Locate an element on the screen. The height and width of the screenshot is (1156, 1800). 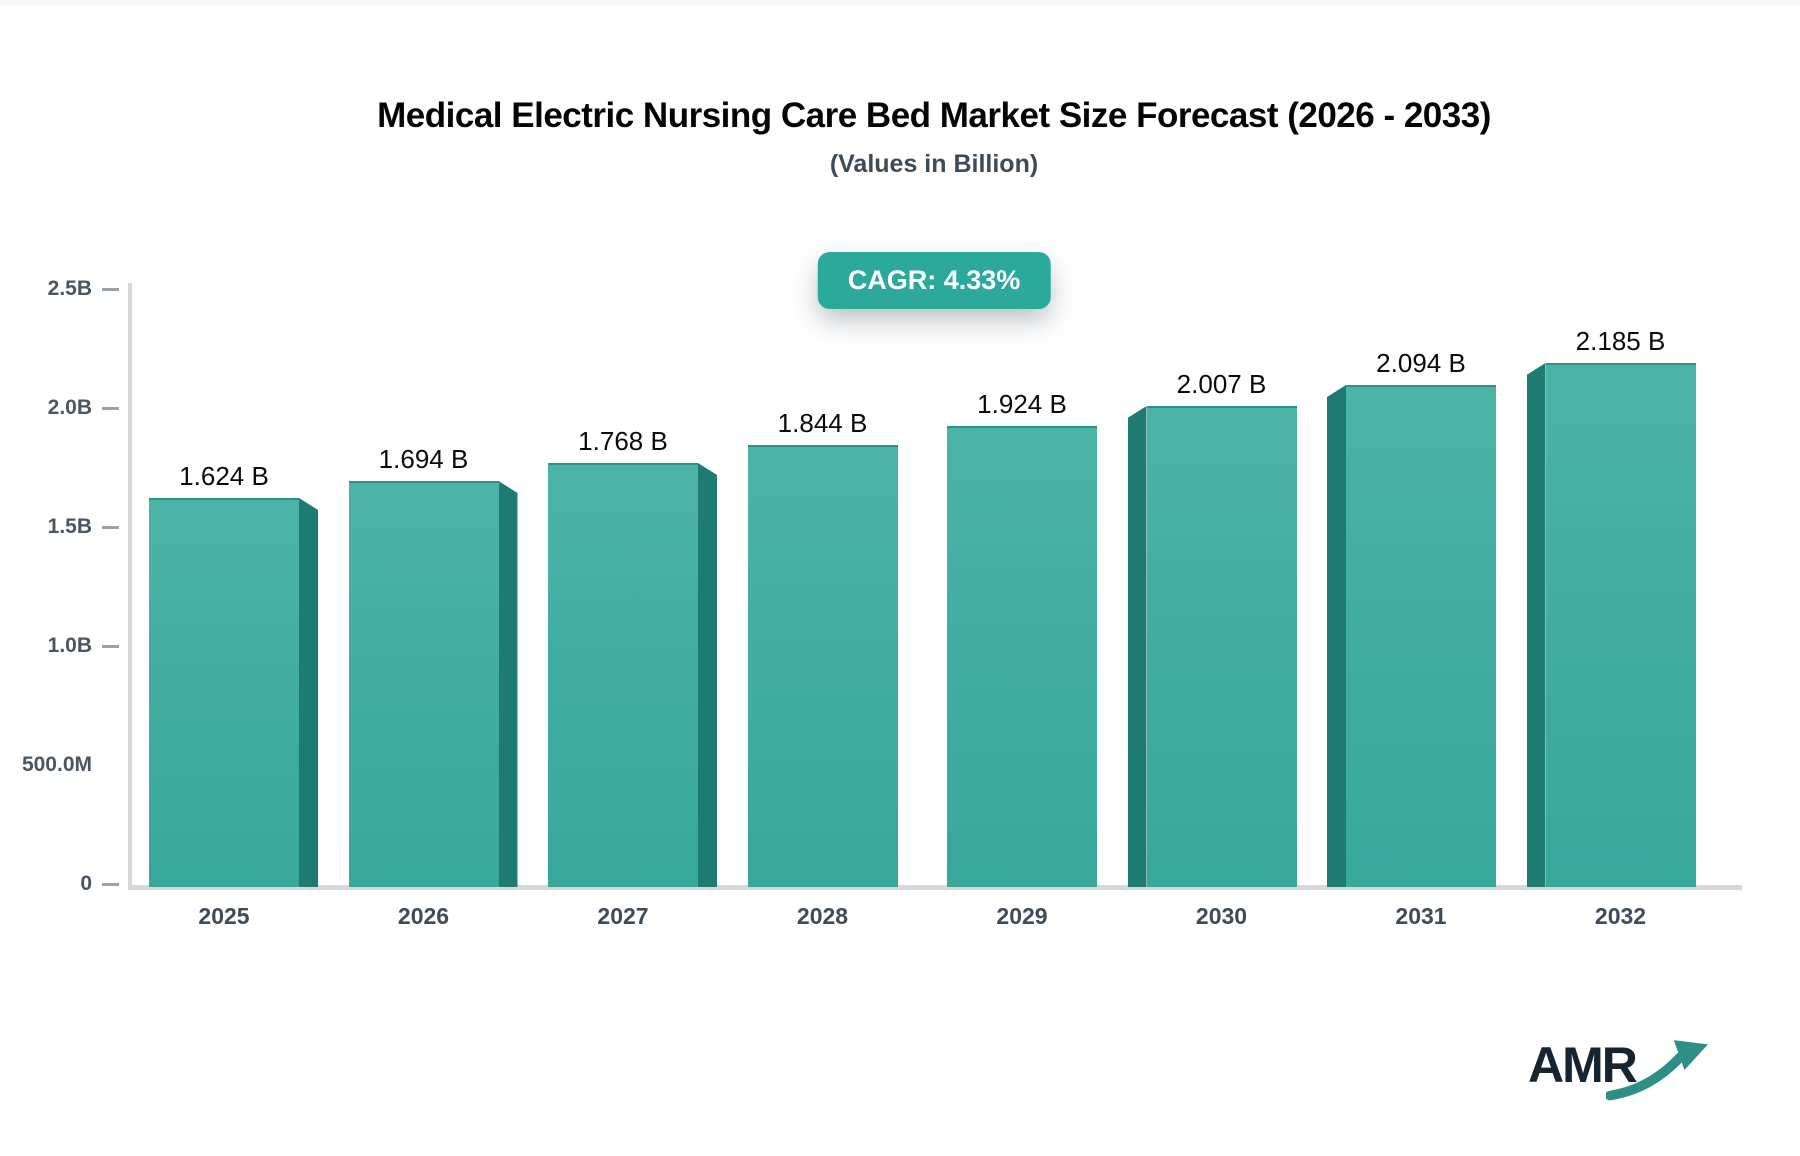
y-axis-line is located at coordinates (130, 586).